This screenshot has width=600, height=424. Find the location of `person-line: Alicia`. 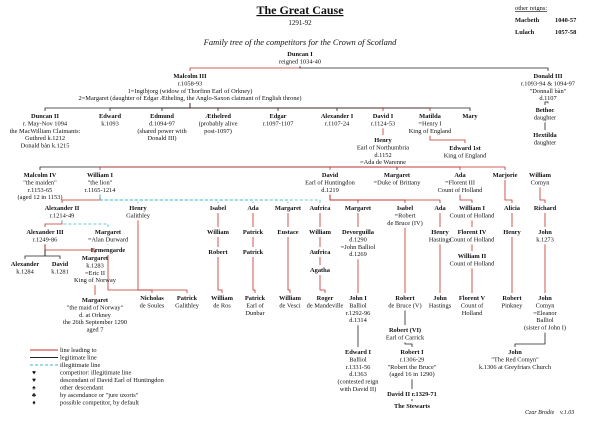

person-line: Alicia is located at coordinates (512, 208).